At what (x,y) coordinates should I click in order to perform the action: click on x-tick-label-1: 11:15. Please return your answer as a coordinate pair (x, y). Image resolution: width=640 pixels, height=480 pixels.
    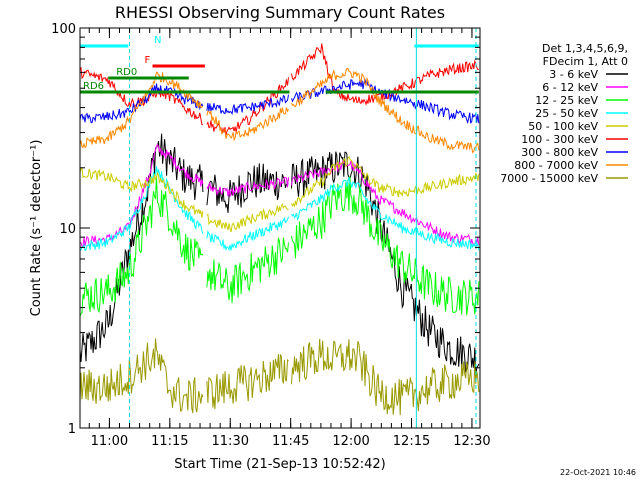
    Looking at the image, I should click on (169, 441).